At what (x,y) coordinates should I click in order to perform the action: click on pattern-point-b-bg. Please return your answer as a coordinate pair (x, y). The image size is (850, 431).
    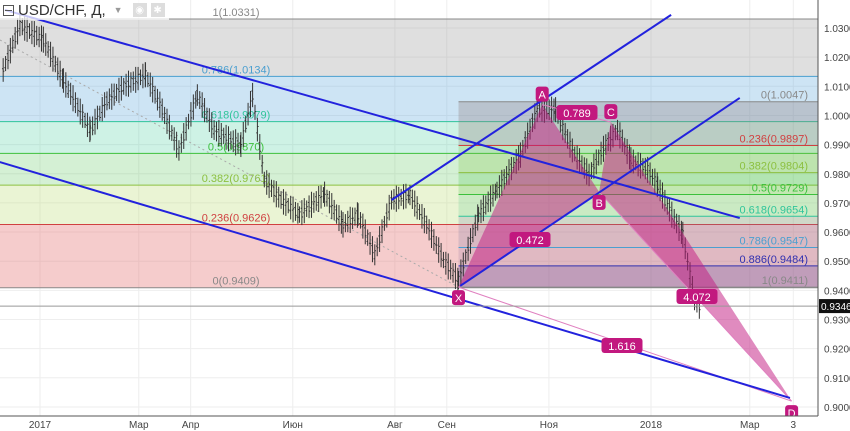
    Looking at the image, I should click on (599, 202).